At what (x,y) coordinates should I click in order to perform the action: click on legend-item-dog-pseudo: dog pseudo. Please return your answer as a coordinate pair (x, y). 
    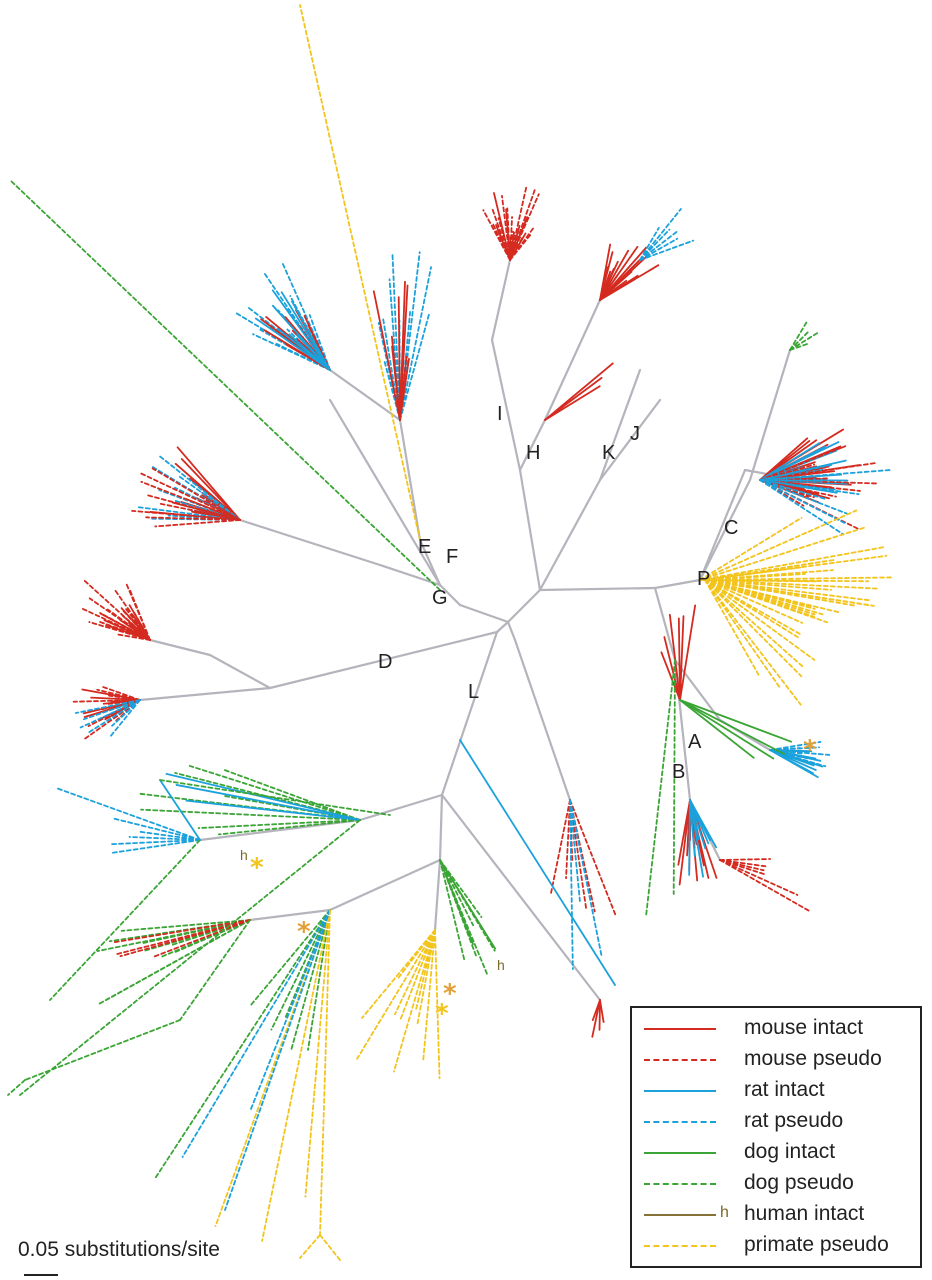
    Looking at the image, I should click on (779, 1184).